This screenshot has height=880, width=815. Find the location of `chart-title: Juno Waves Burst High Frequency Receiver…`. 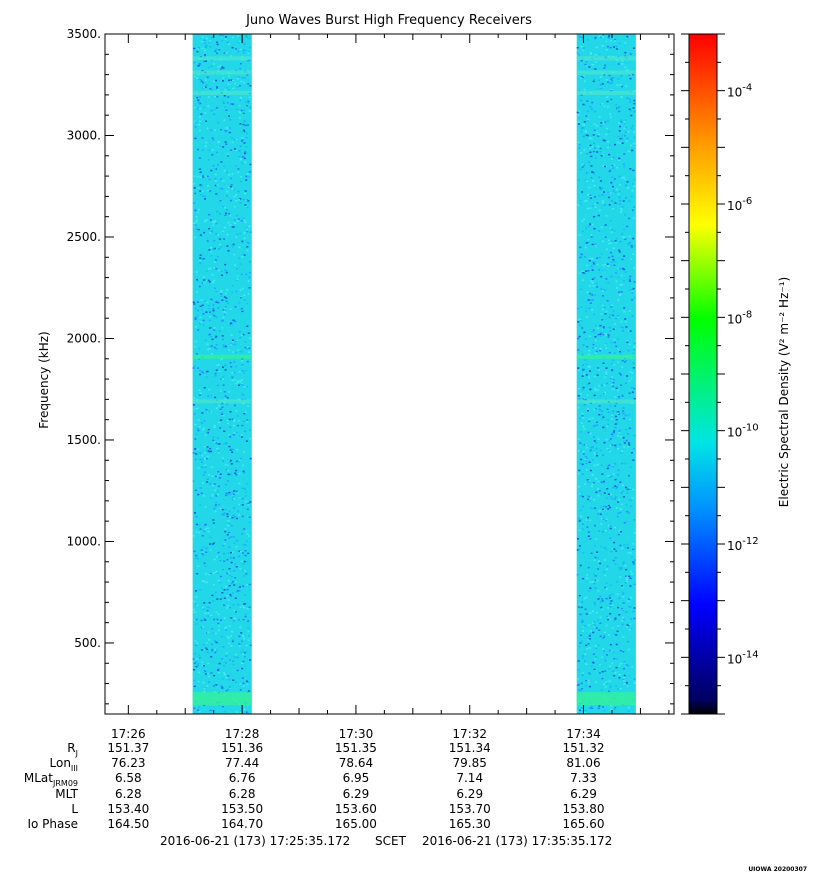

chart-title: Juno Waves Burst High Frequency Receiver… is located at coordinates (388, 20).